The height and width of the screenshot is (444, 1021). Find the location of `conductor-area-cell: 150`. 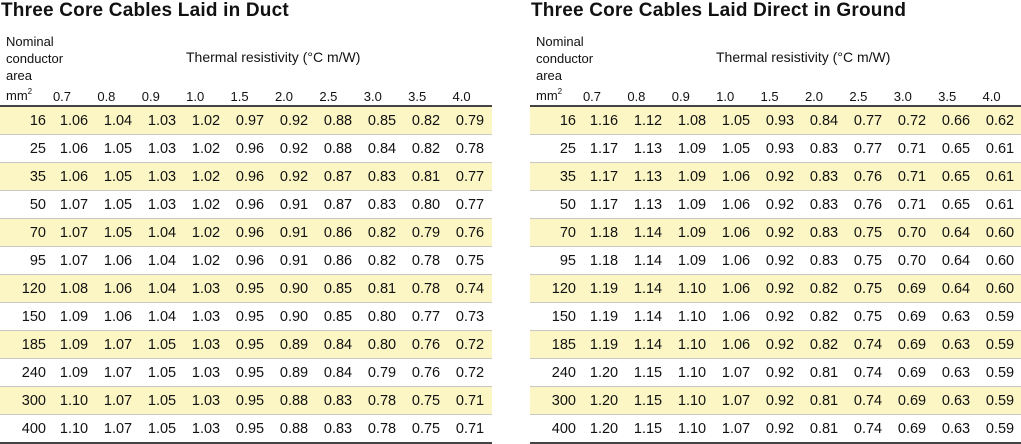

conductor-area-cell: 150 is located at coordinates (26, 316).